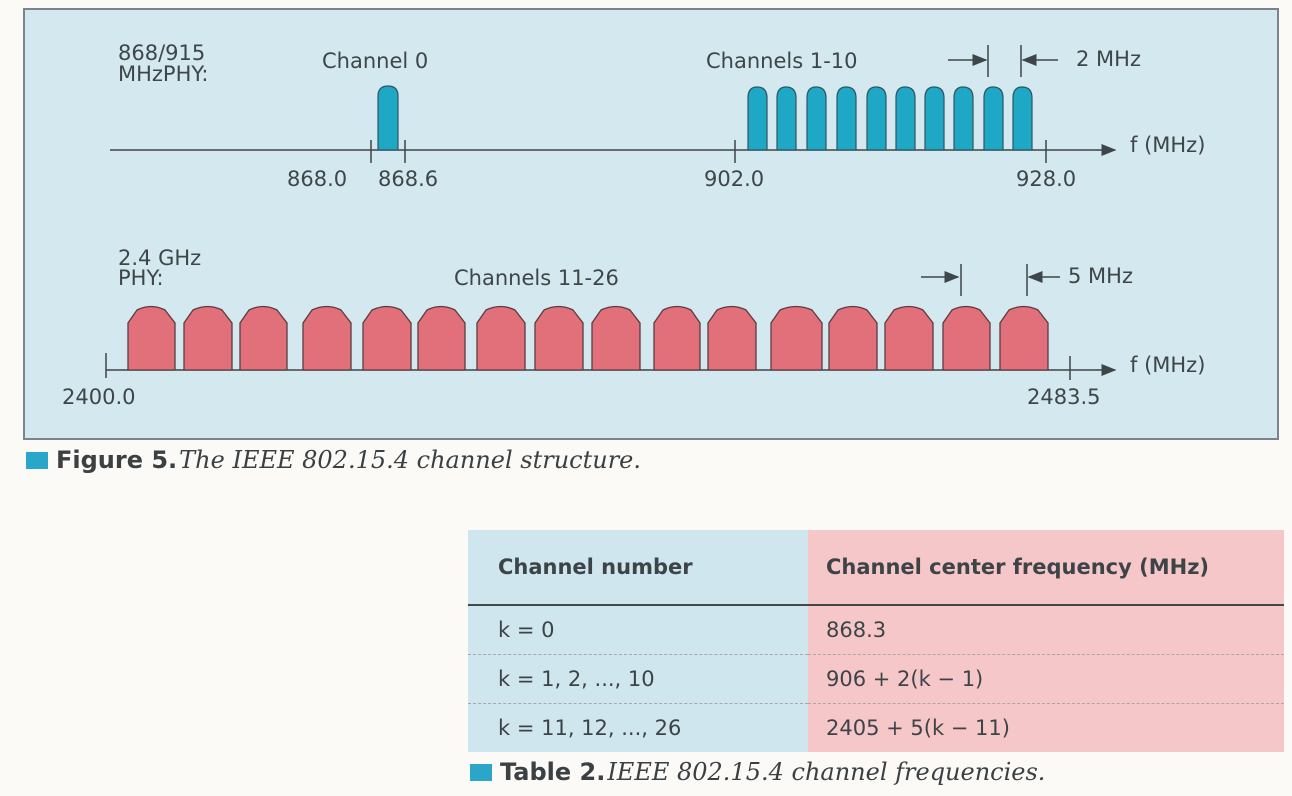  Describe the element at coordinates (638, 630) in the screenshot. I see `cell-channel: k = 0` at that location.